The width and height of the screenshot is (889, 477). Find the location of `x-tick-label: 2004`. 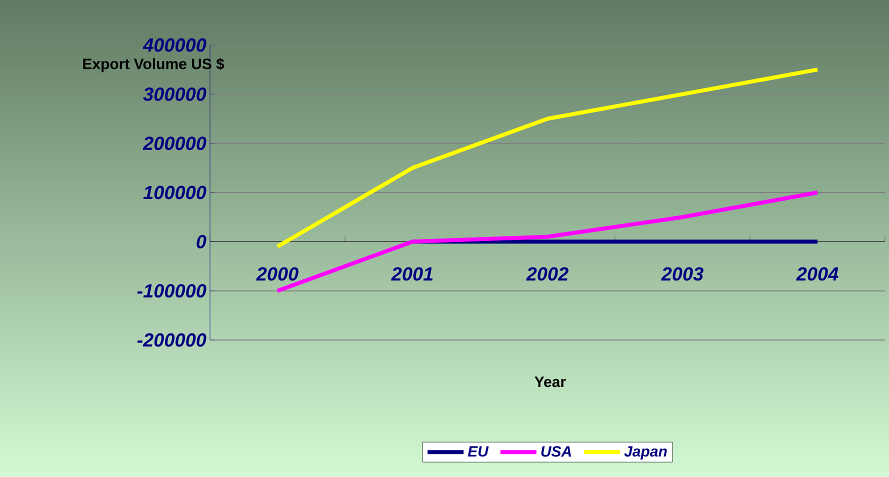

x-tick-label: 2004 is located at coordinates (817, 274).